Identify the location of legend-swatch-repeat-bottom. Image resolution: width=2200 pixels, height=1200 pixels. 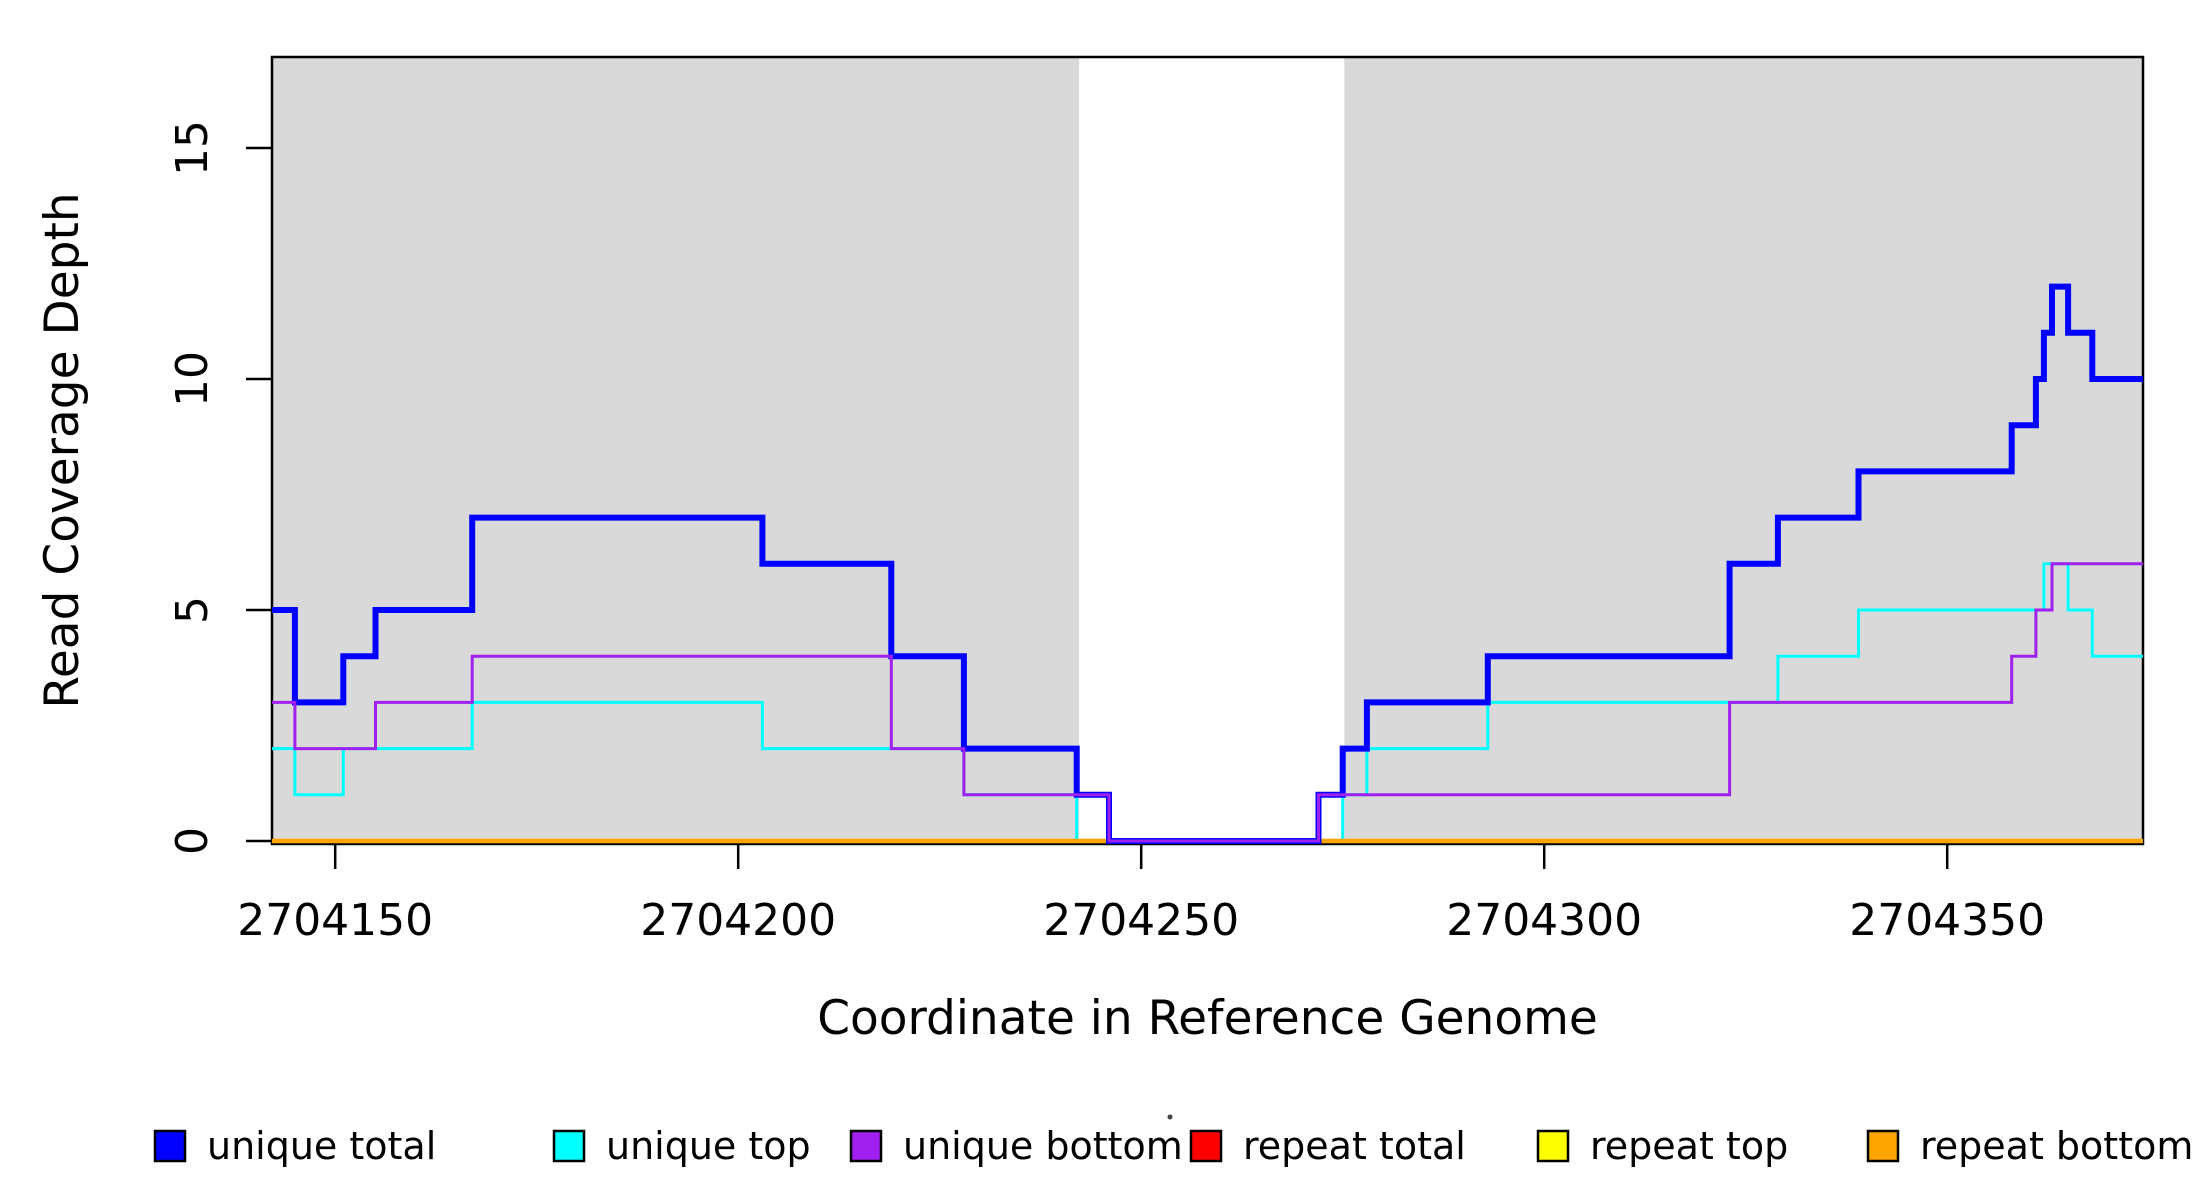
(1883, 1146).